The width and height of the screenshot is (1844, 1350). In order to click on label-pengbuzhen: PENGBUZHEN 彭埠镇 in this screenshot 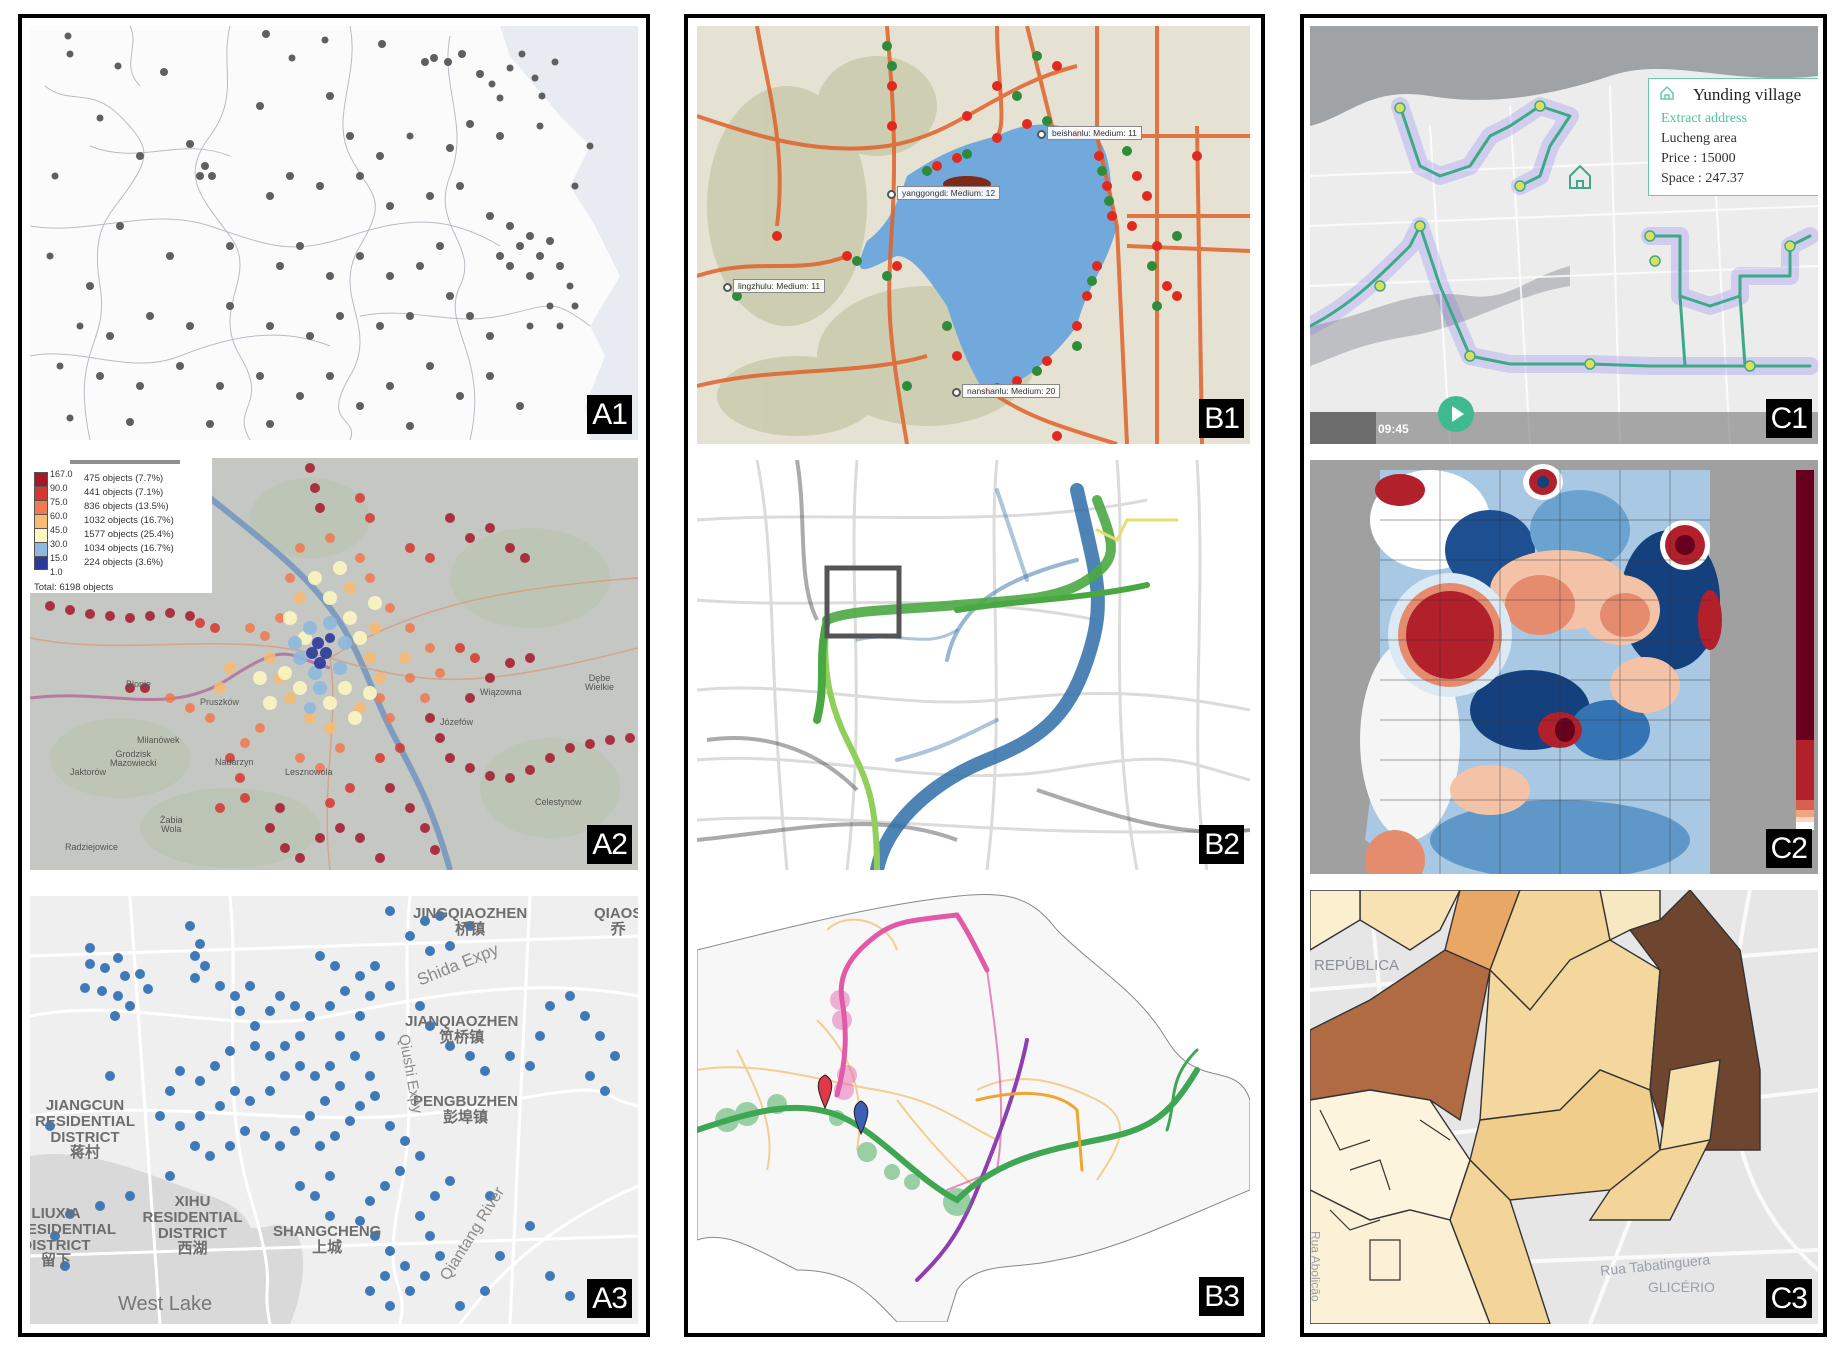, I will do `click(466, 1109)`.